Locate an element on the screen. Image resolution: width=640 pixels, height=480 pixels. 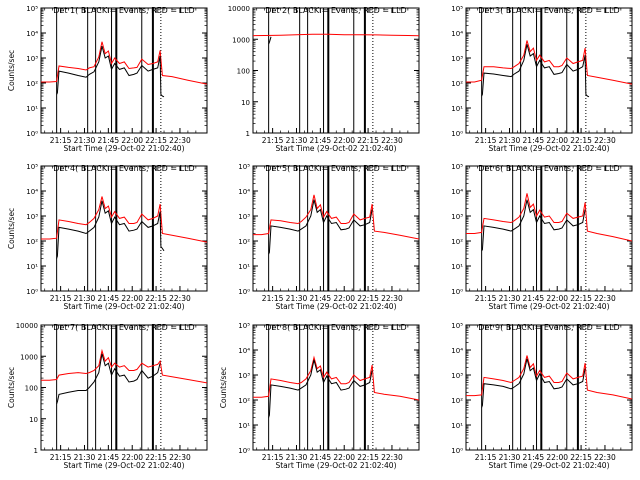
y-tick-label: 100 is located at coordinates (243, 72).